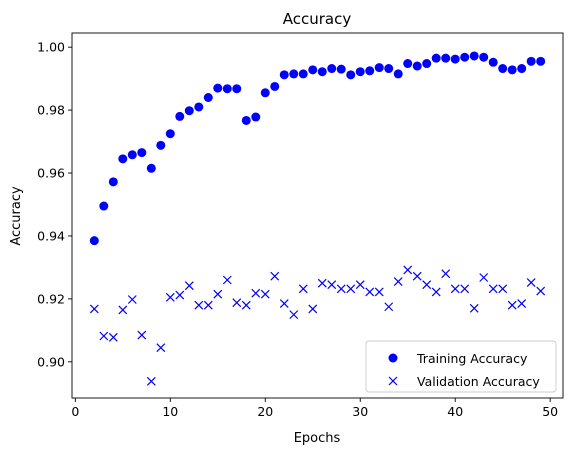  What do you see at coordinates (314, 408) in the screenshot?
I see `x-axis: 0 10 20 30 40 50` at bounding box center [314, 408].